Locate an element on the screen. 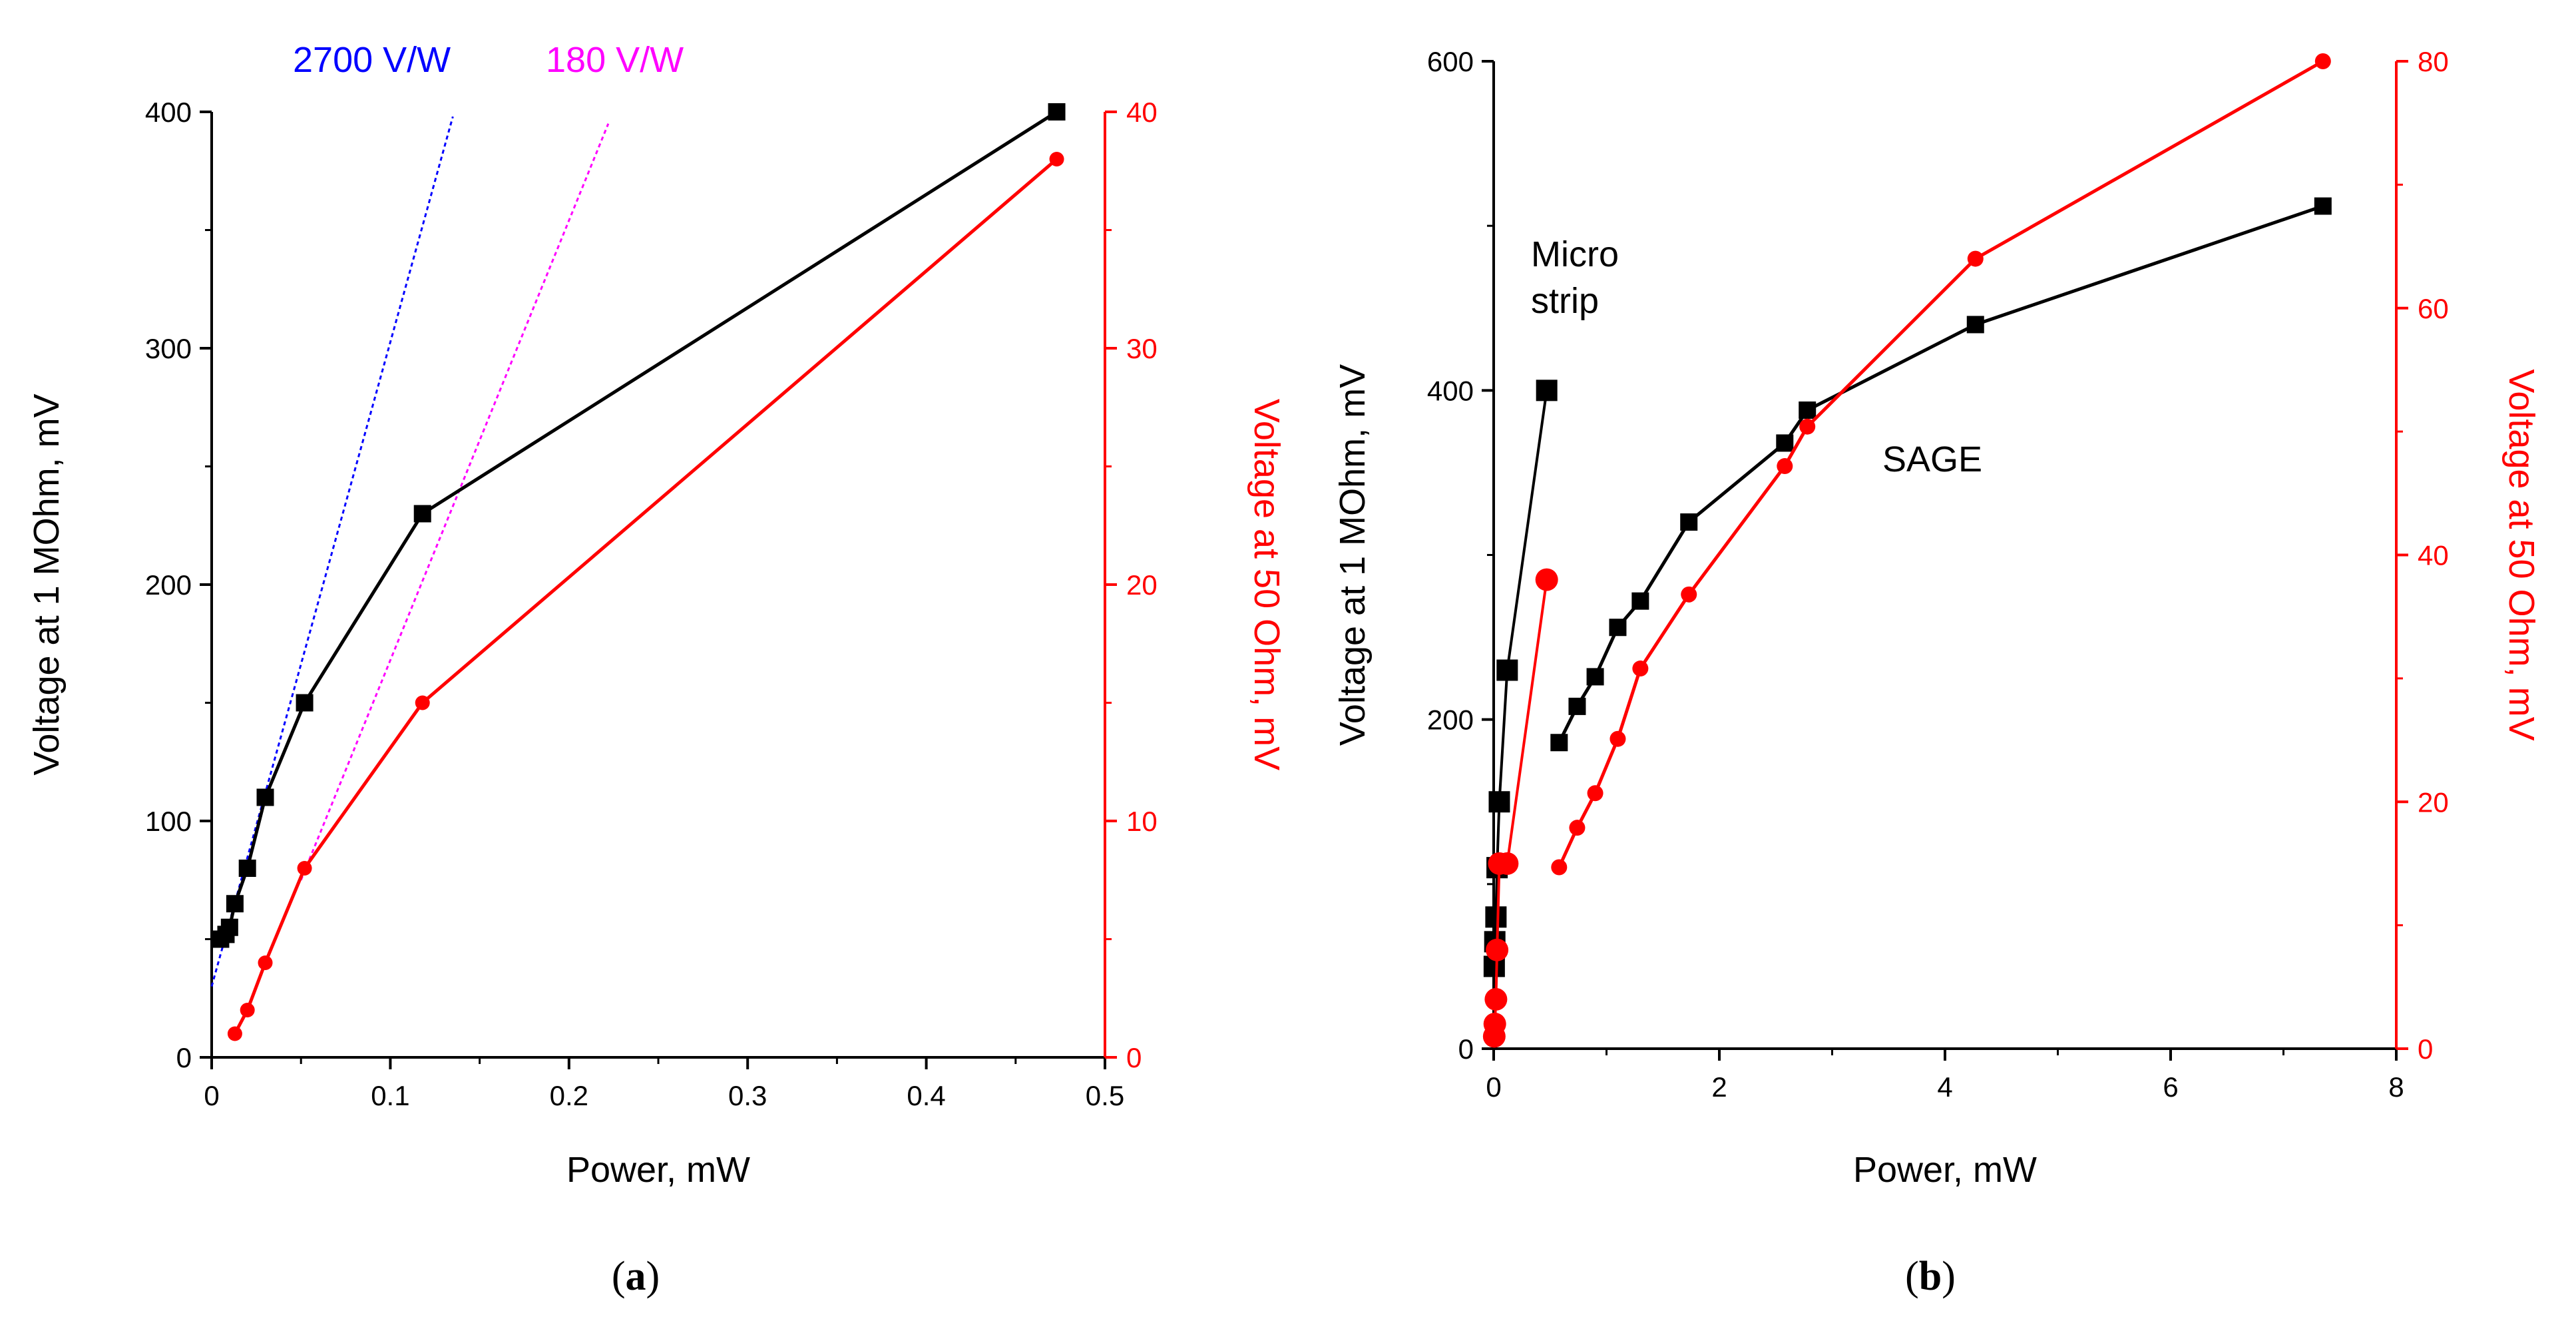  fit-line-label: 2700 V/W is located at coordinates (372, 60).